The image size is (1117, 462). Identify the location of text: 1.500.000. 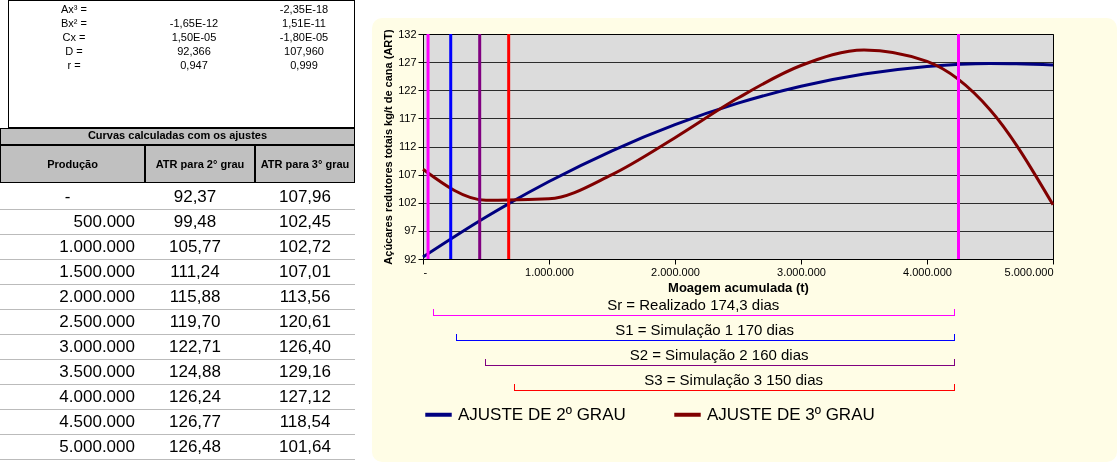
(96, 272).